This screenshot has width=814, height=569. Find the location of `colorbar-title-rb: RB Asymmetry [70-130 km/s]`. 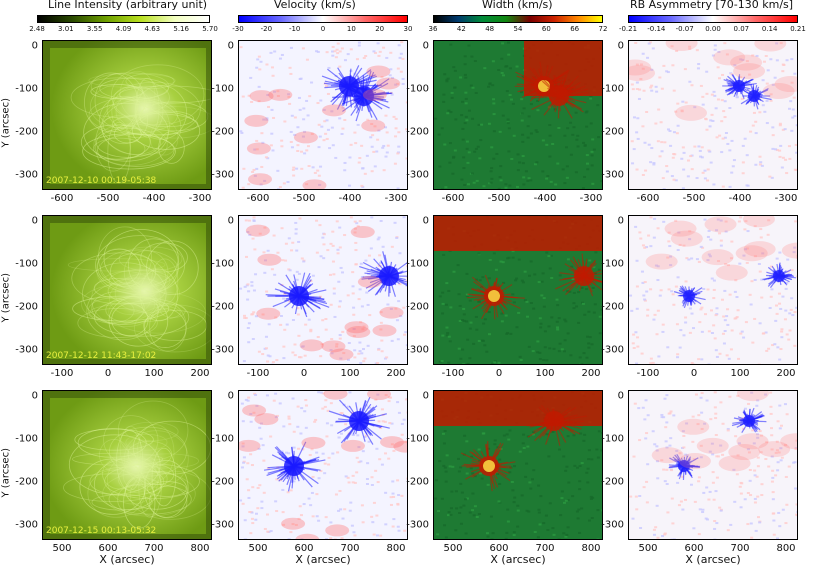

colorbar-title-rb: RB Asymmetry [70-130 km/s] is located at coordinates (712, 5).